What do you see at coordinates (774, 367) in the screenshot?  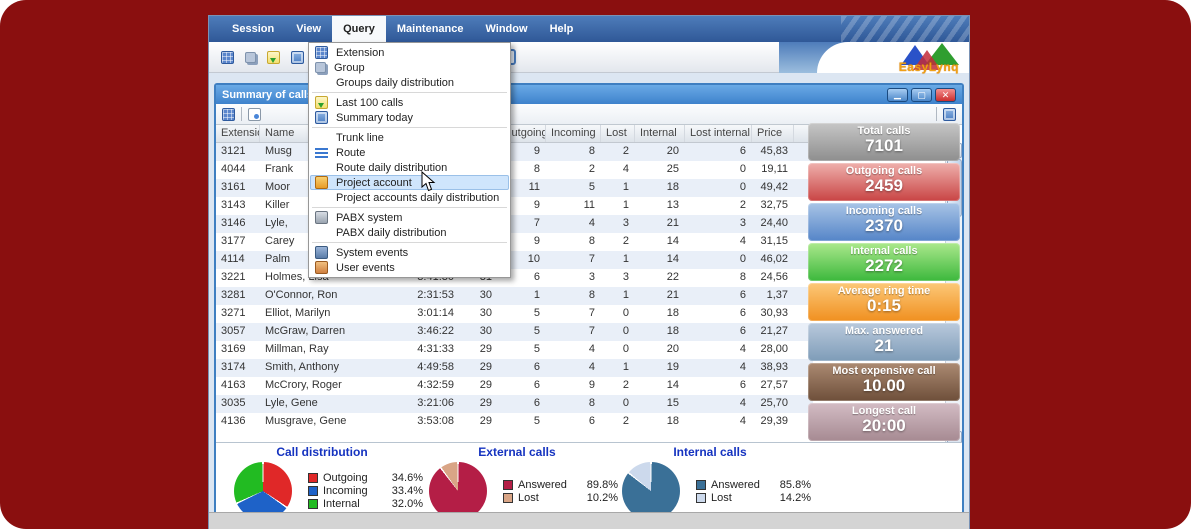 I see `cell: 38,93` at bounding box center [774, 367].